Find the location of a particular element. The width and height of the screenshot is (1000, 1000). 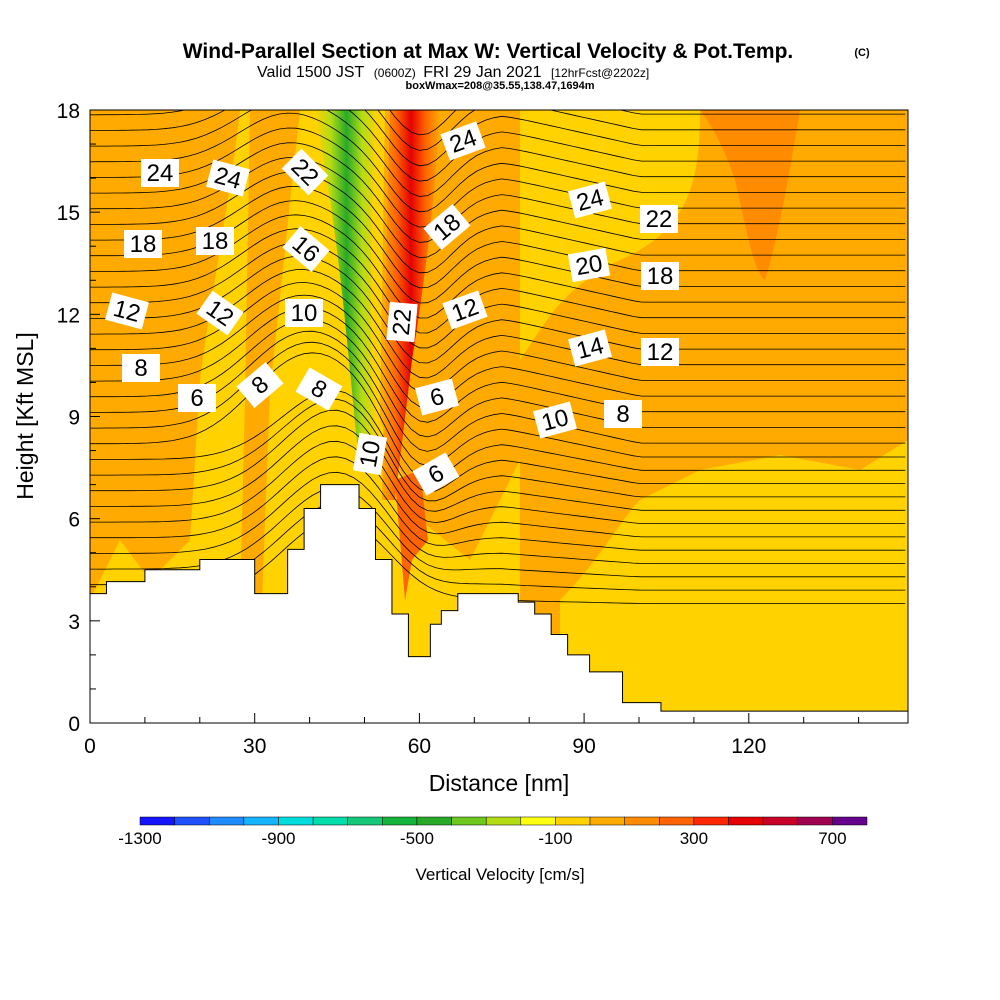

x-tick-label: 0 is located at coordinates (90, 746).